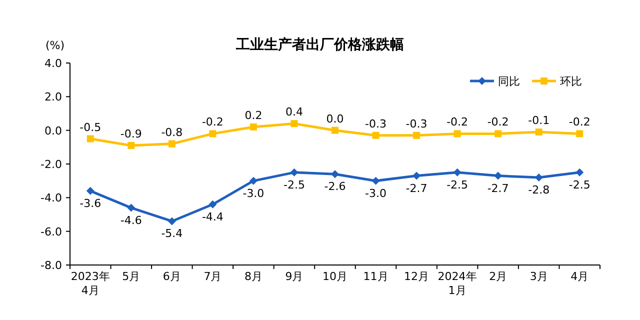 The width and height of the screenshot is (640, 320). What do you see at coordinates (253, 276) in the screenshot?
I see `x-tick-label: 8月` at bounding box center [253, 276].